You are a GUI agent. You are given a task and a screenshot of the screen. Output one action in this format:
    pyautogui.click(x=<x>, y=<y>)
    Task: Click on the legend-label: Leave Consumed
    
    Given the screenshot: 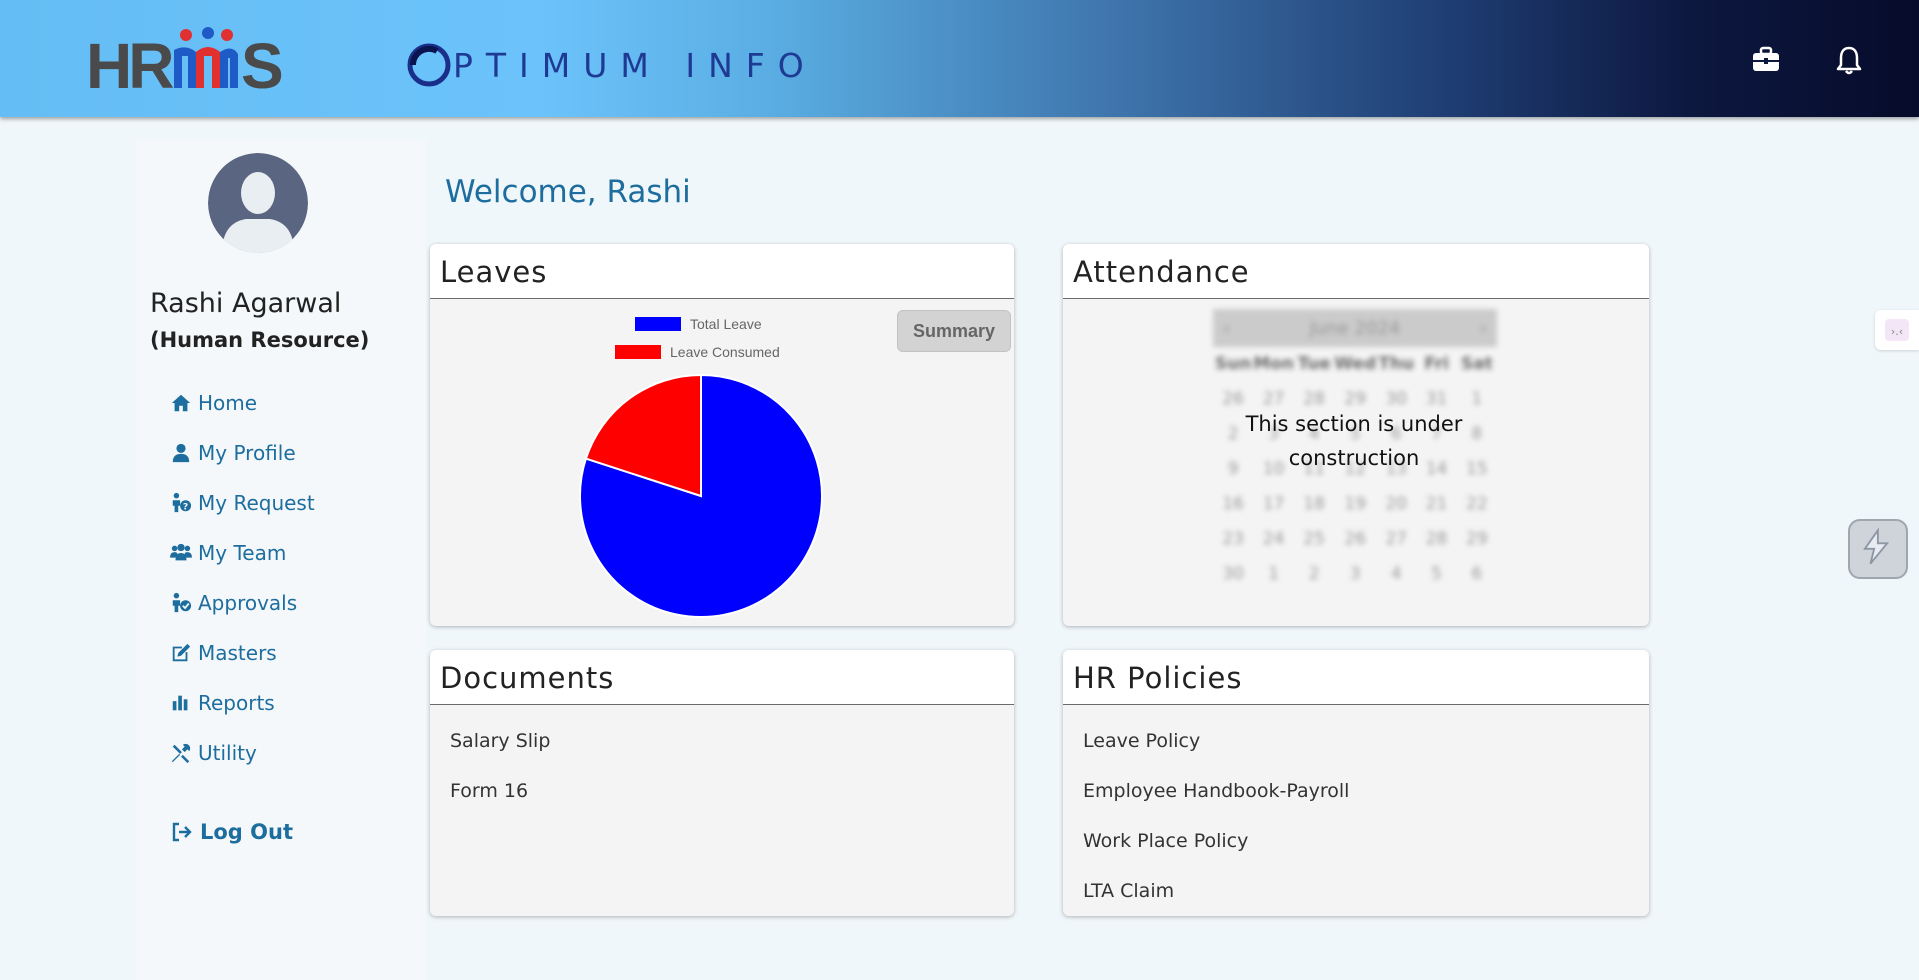 What is the action you would take?
    pyautogui.click(x=725, y=352)
    